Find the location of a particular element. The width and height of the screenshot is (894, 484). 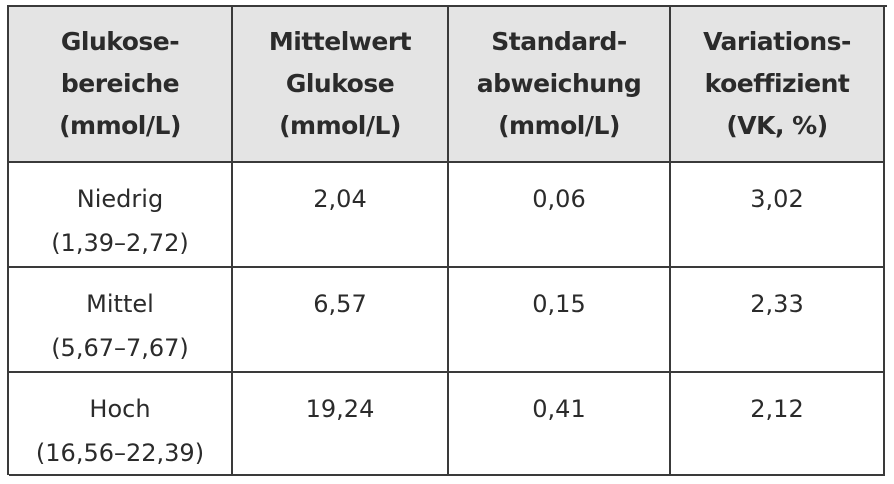

table-cell: 0,41 is located at coordinates (560, 424).